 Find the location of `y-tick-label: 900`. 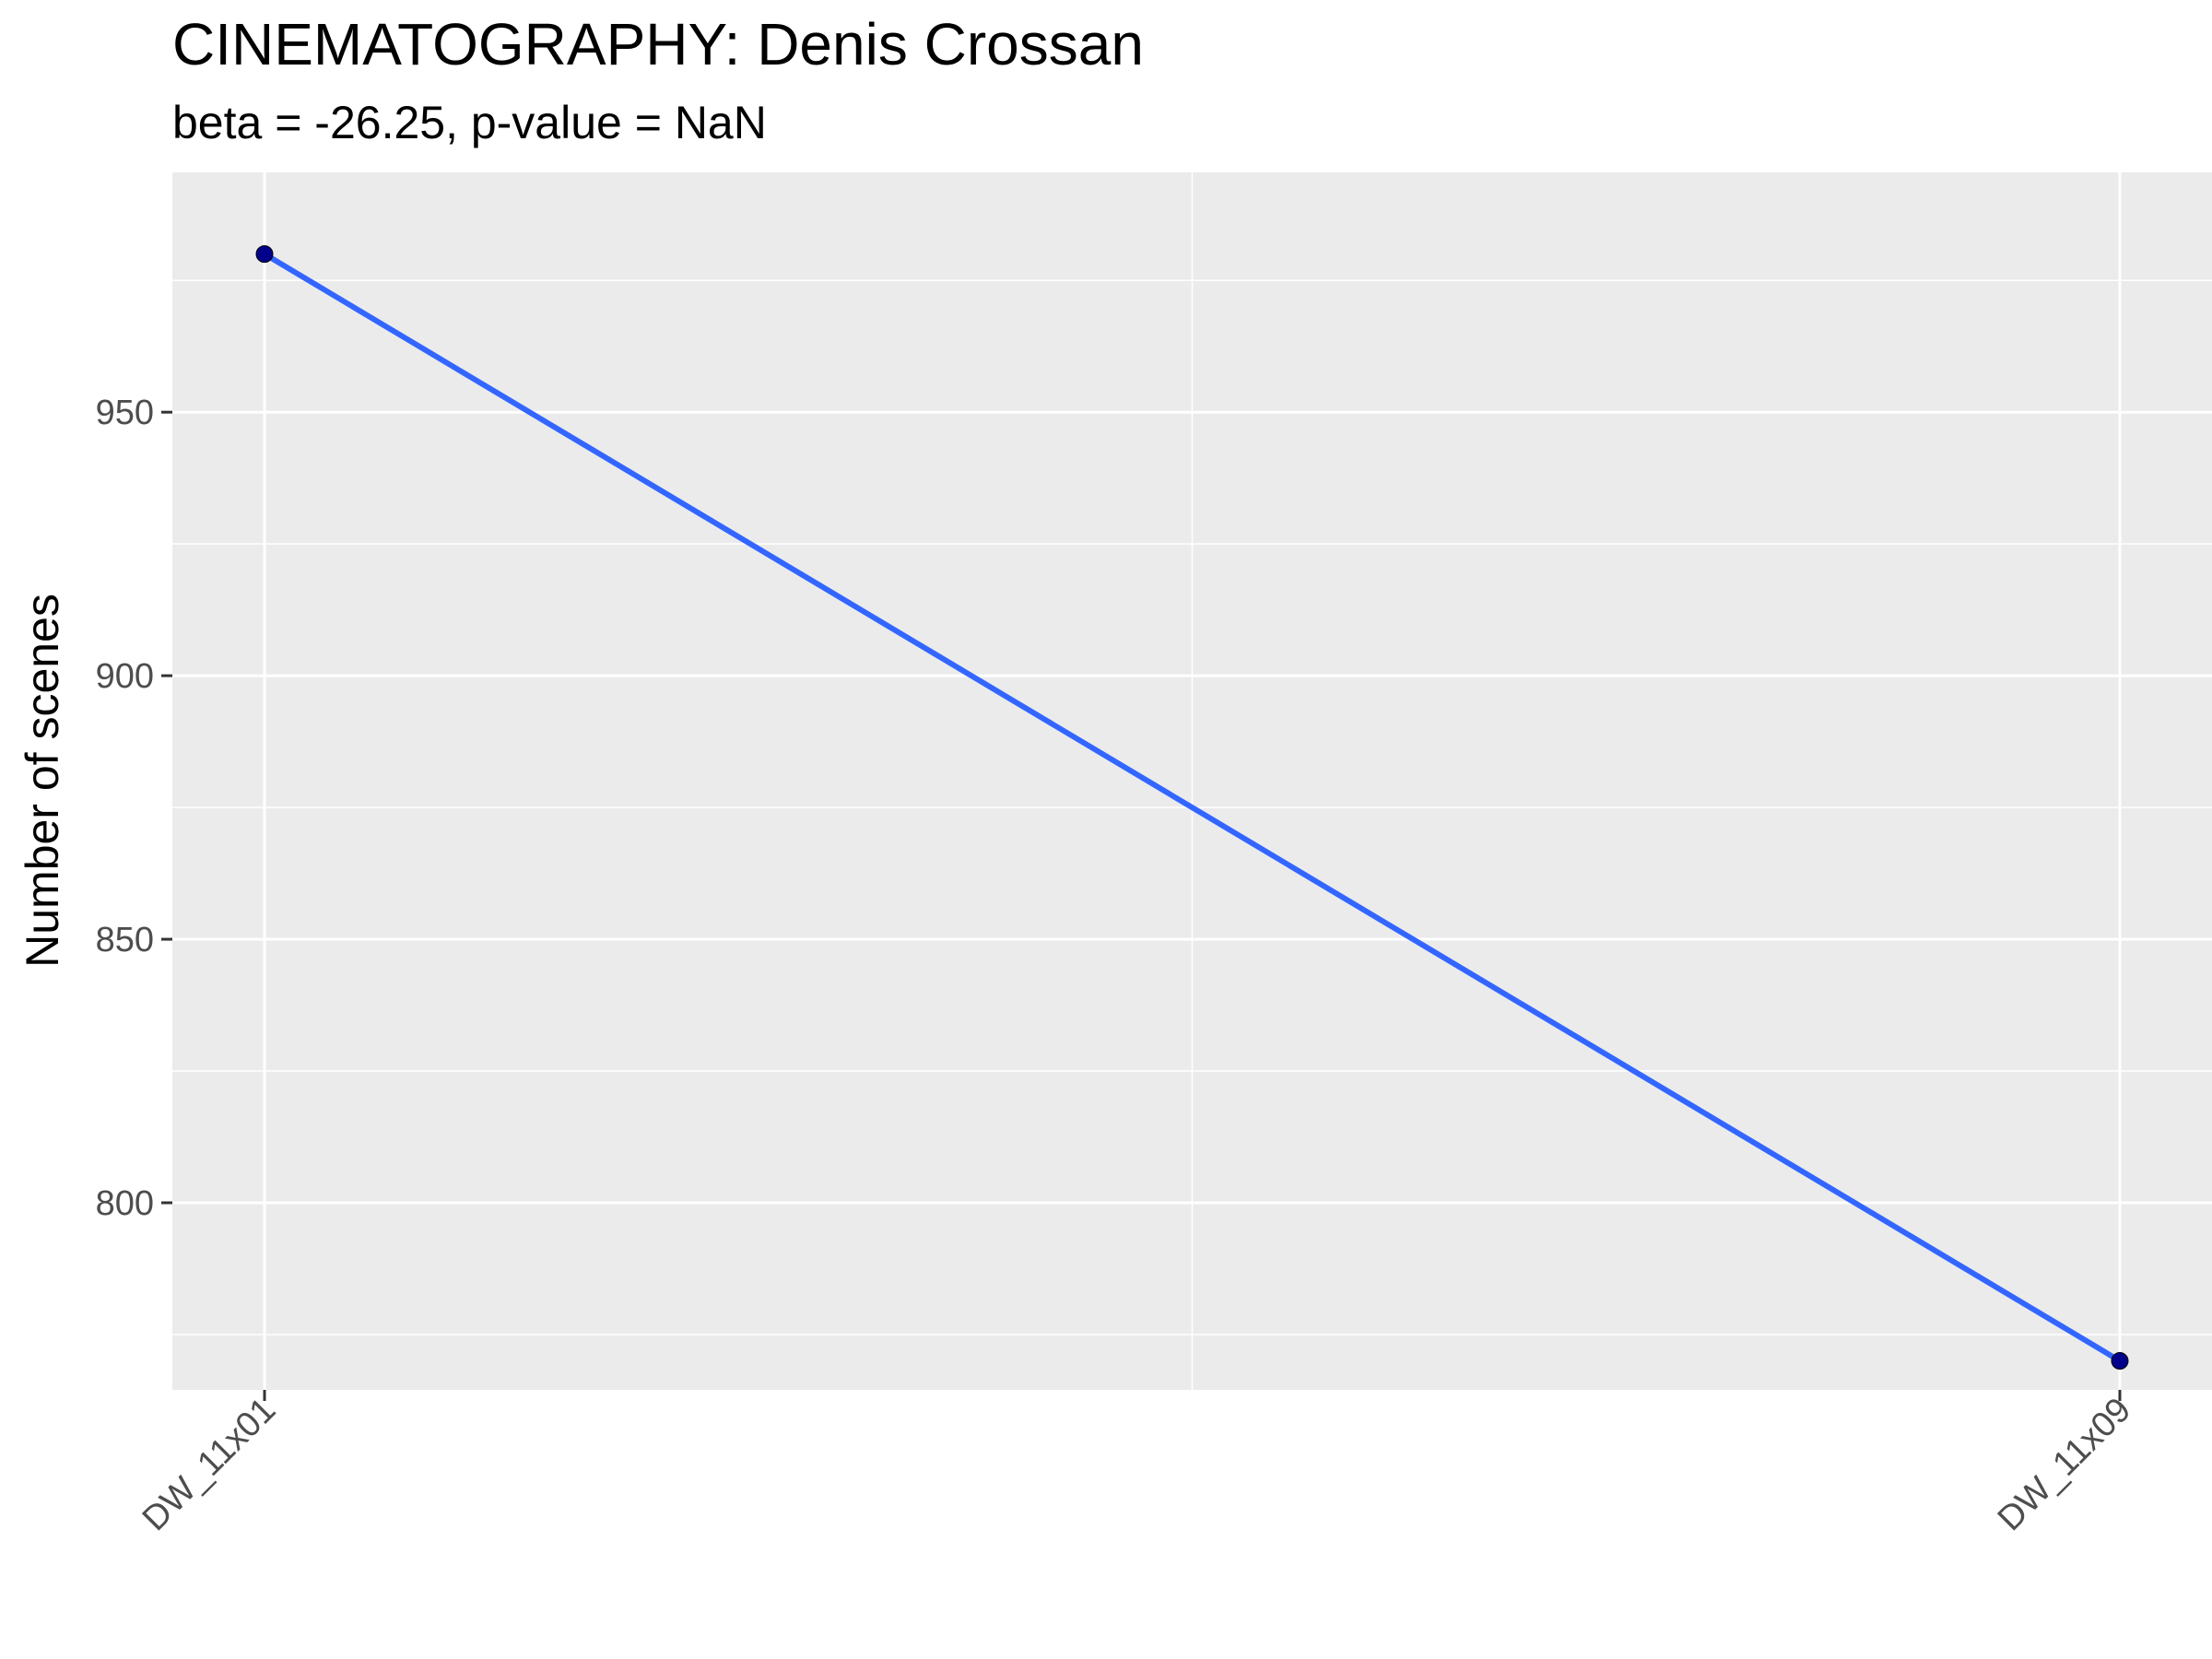

y-tick-label: 900 is located at coordinates (125, 676).